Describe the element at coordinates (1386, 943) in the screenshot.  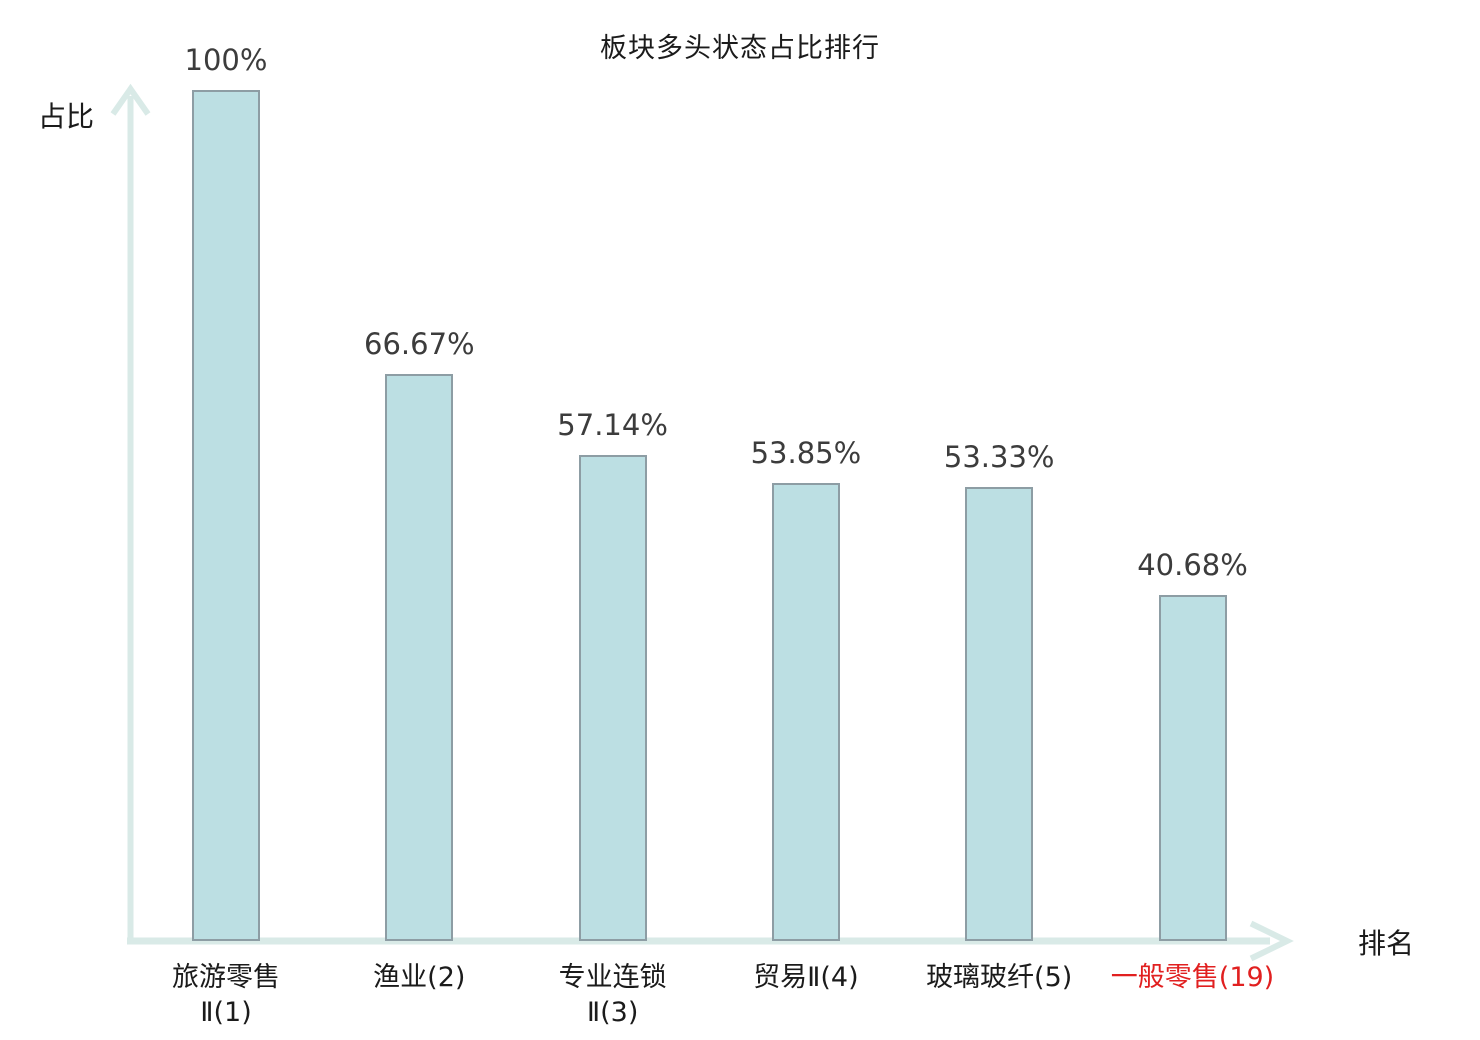
I see `x-axis-label: 排名` at that location.